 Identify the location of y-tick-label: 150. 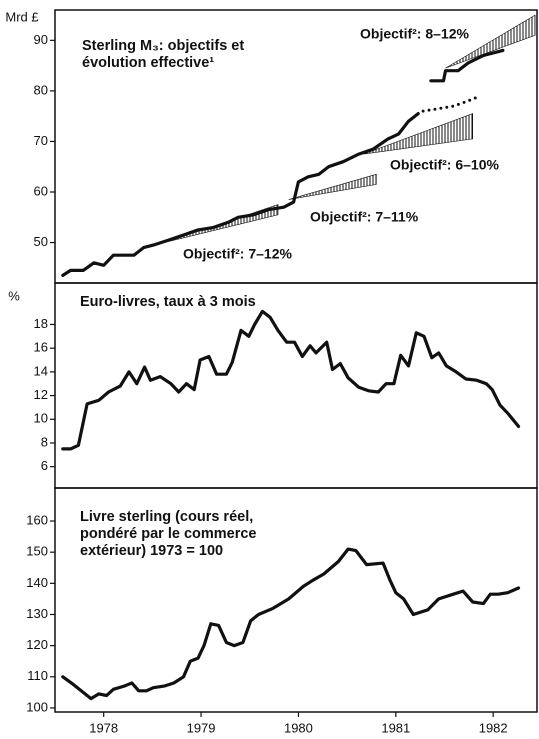
(37, 551).